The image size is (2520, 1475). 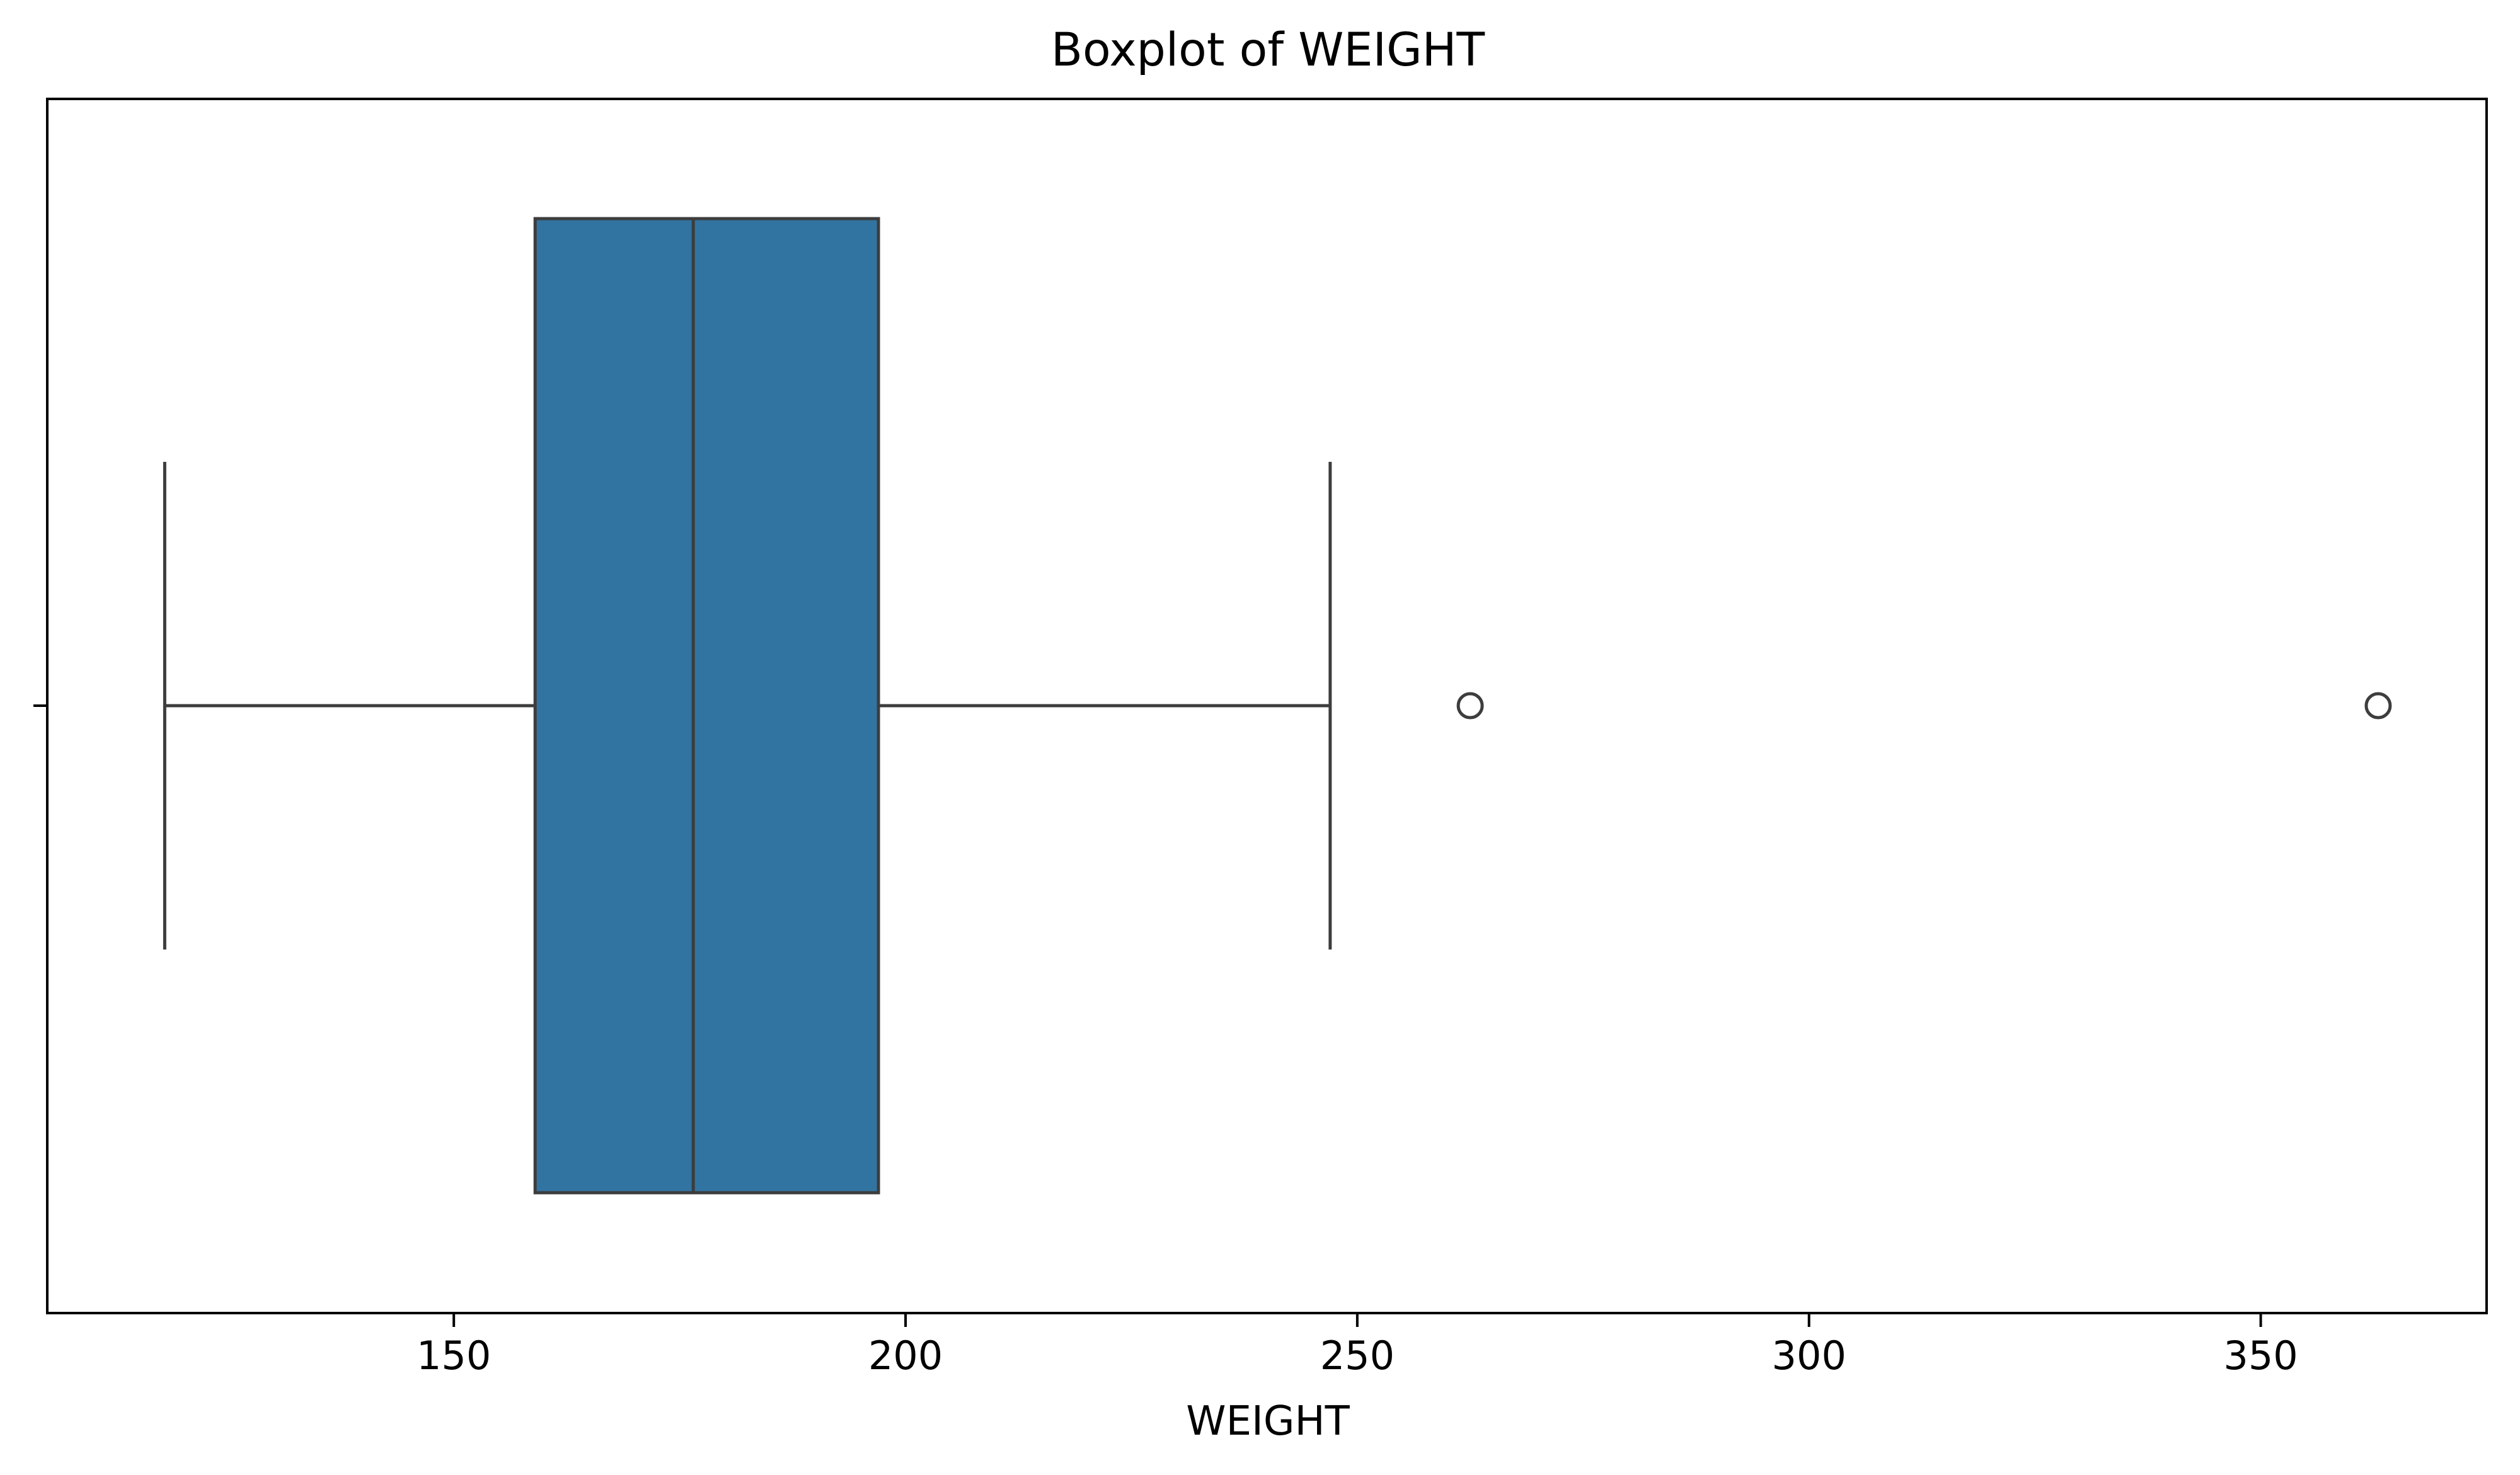 I want to click on x-tick-label: 200, so click(x=905, y=1356).